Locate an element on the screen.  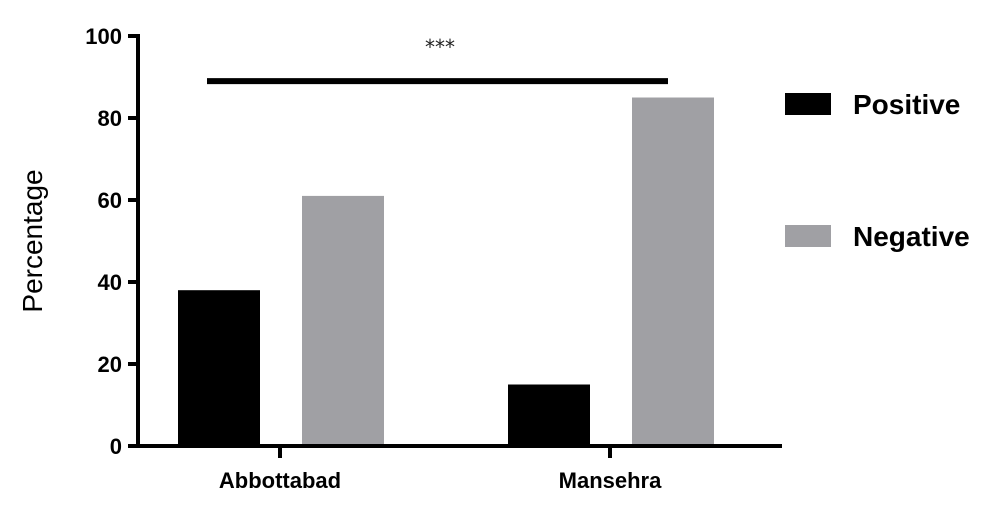
bar-mansehra-negative is located at coordinates (673, 271).